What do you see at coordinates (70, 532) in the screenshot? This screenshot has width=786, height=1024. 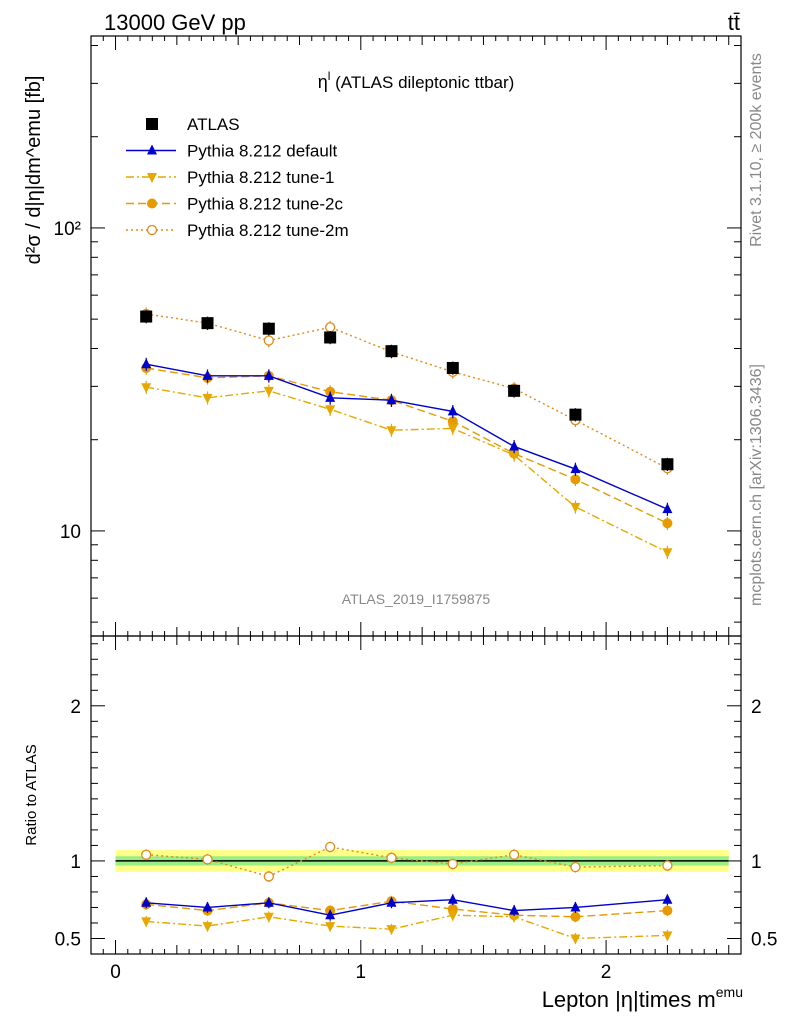 I see `y-tick-label: 10` at bounding box center [70, 532].